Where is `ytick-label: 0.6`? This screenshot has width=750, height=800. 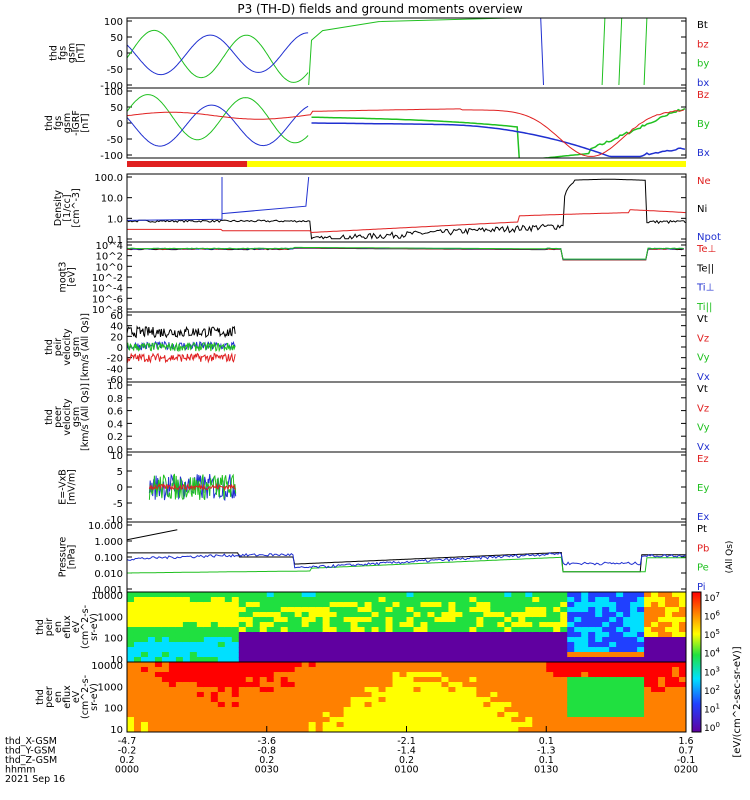 ytick-label: 0.6 is located at coordinates (115, 412).